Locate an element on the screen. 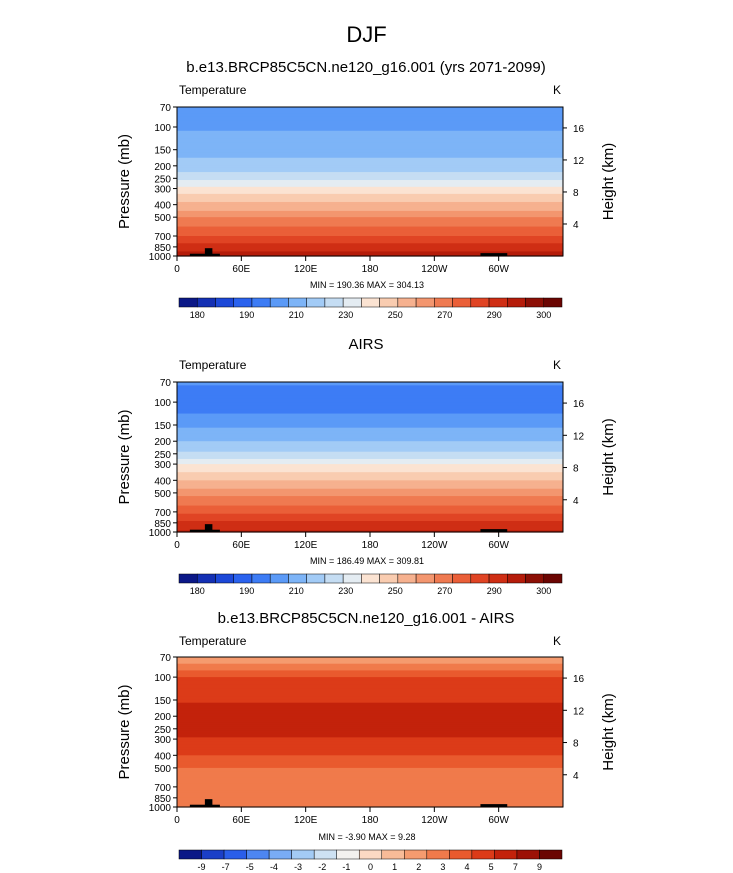  colorbar-label: 3 is located at coordinates (442, 867).